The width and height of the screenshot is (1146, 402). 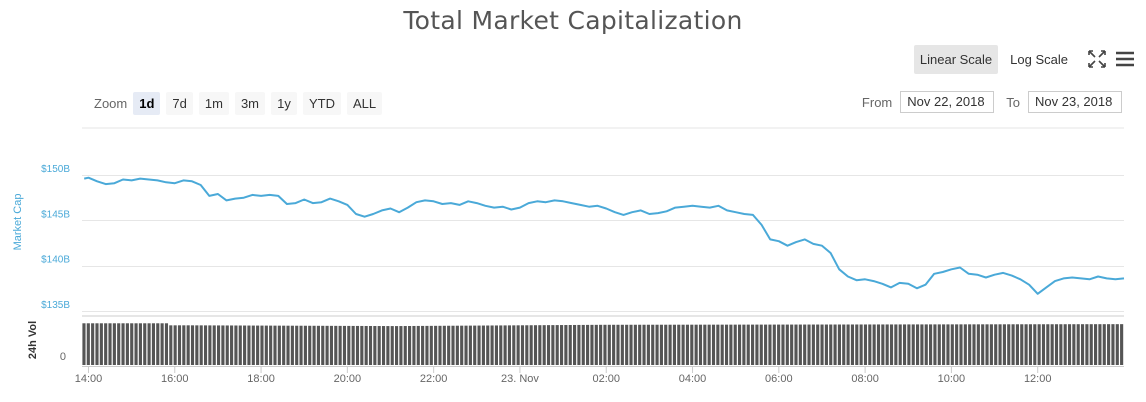 What do you see at coordinates (365, 103) in the screenshot?
I see `zoom-all-button: ALL` at bounding box center [365, 103].